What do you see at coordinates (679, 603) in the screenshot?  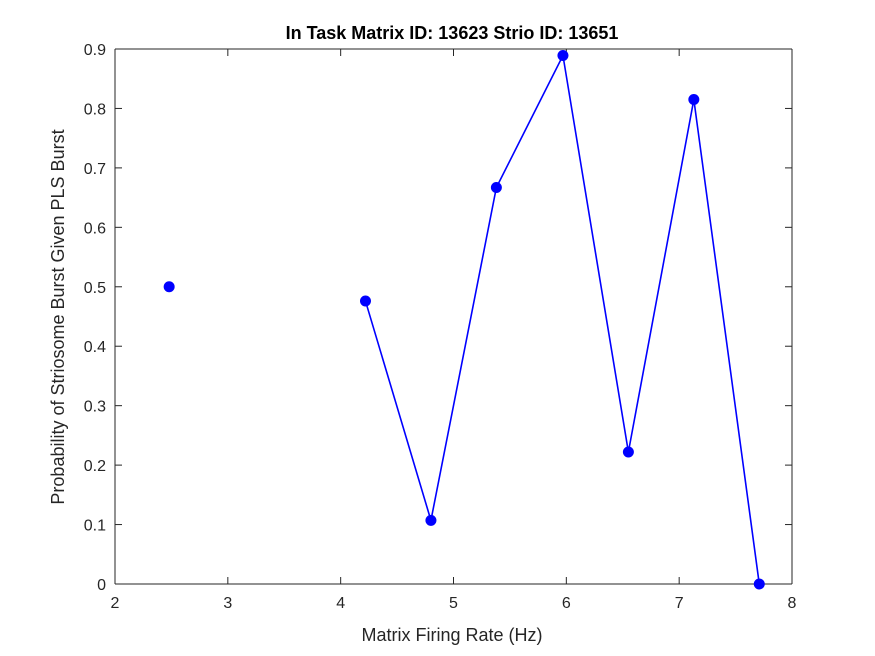 I see `x-tick-label: 7` at bounding box center [679, 603].